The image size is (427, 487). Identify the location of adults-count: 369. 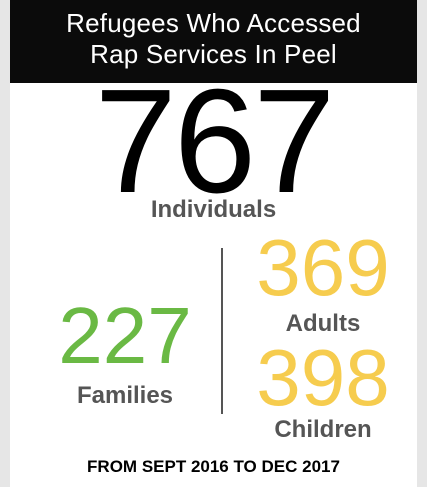
(323, 267).